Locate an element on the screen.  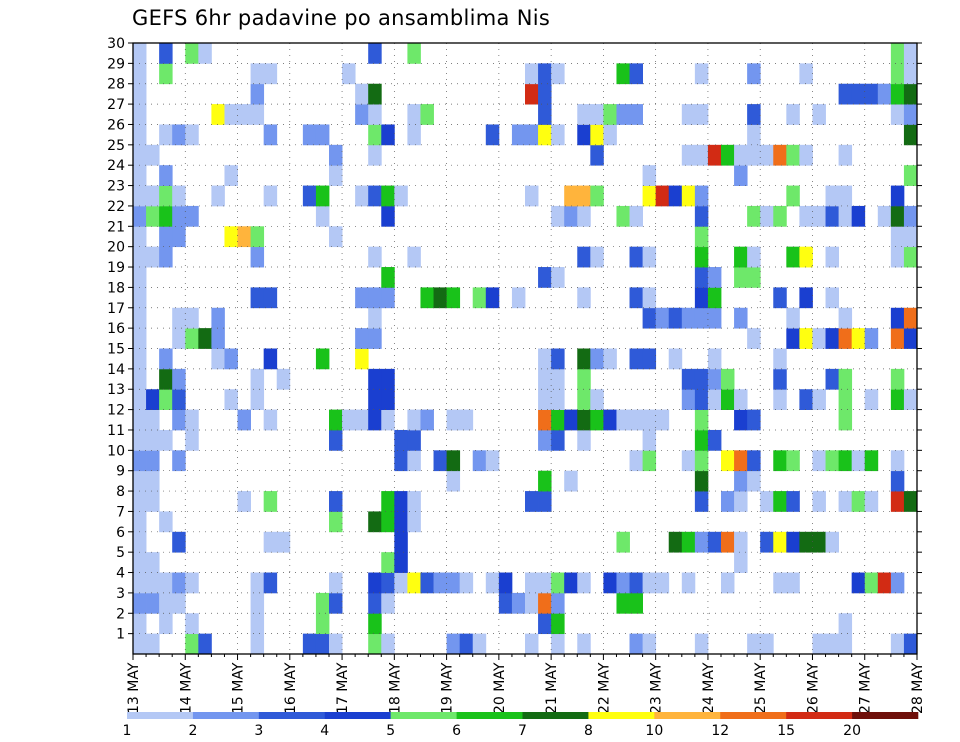
colorbar-label: 12 is located at coordinates (720, 731).